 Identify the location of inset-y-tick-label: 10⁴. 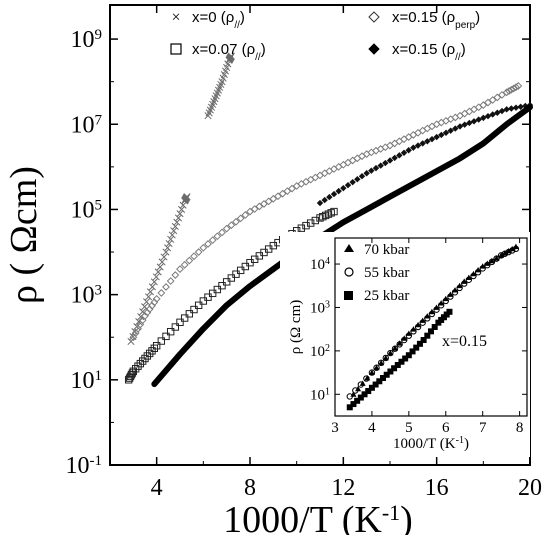
(320, 265).